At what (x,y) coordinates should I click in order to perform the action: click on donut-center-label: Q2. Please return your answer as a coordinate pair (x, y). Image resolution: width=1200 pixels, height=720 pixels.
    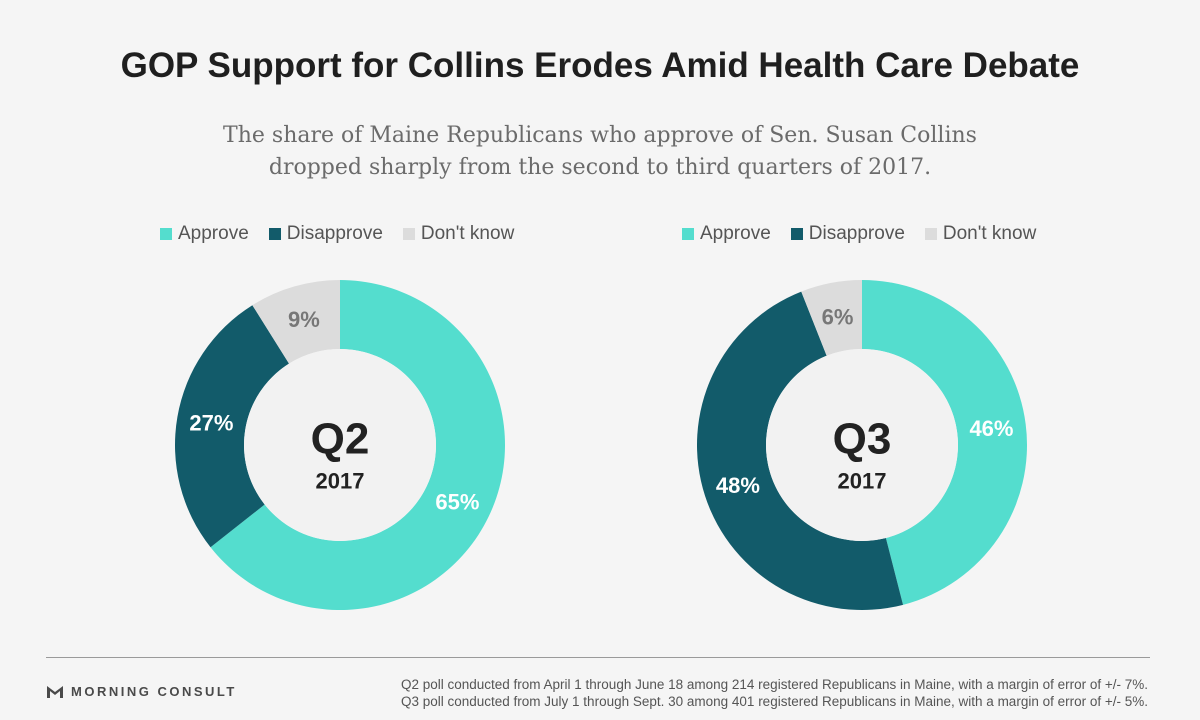
    Looking at the image, I should click on (340, 439).